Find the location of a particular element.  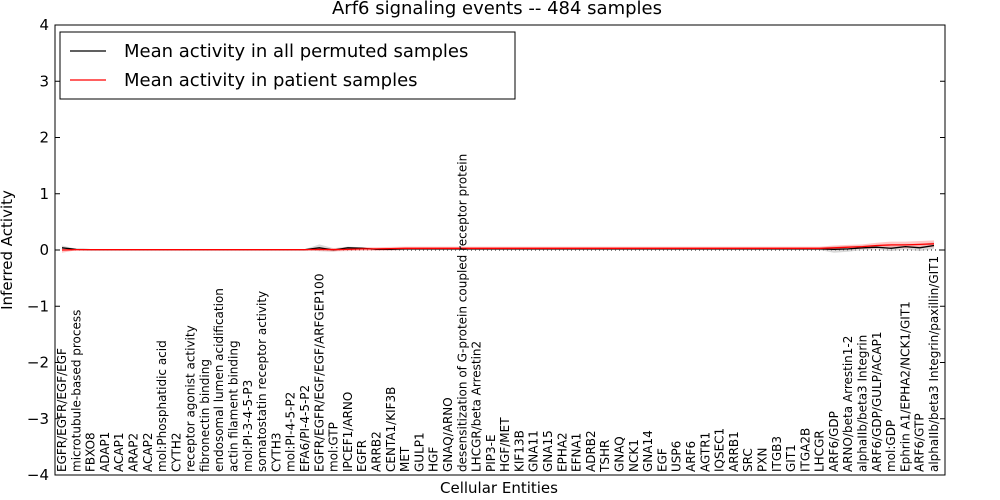

x-category-label: CYTH2 is located at coordinates (176, 453).